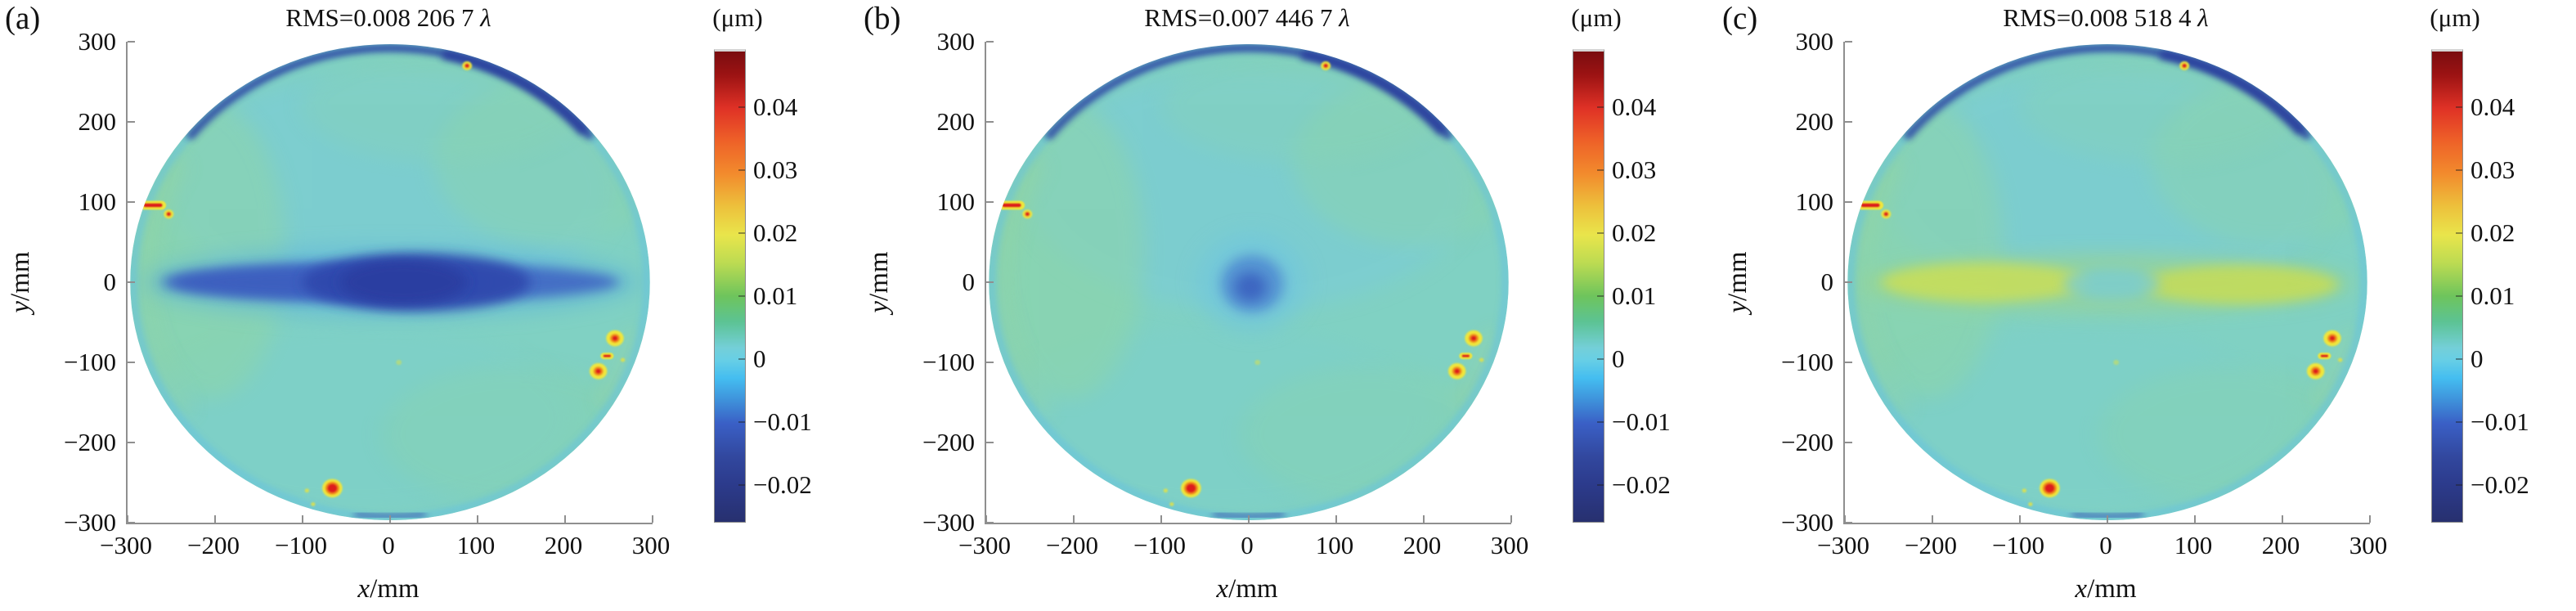  Describe the element at coordinates (737, 17) in the screenshot. I see `colorbar-unit-label: (μm)` at that location.